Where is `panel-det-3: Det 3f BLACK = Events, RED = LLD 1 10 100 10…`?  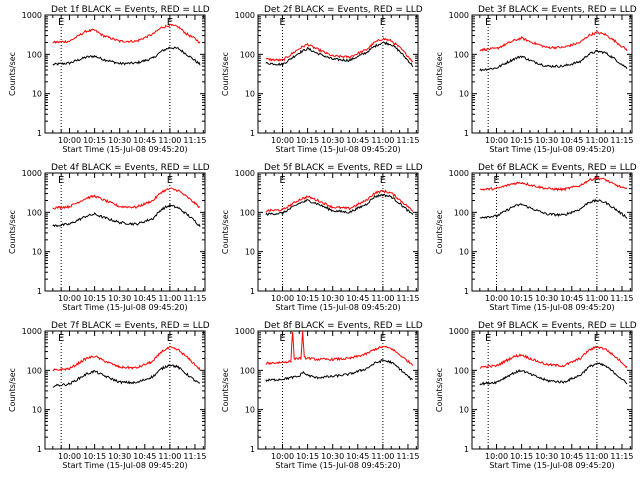 panel-det-3: Det 3f BLACK = Events, RED = LLD 1 10 100 10… is located at coordinates (536, 79).